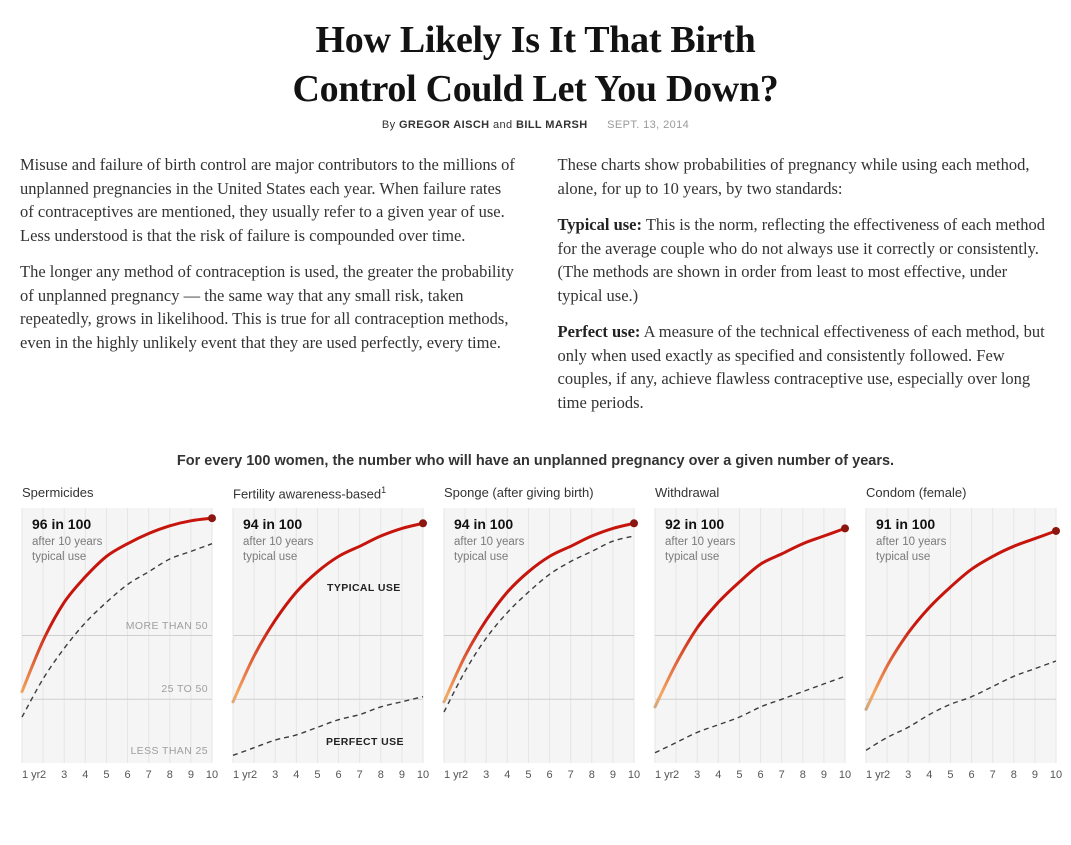  Describe the element at coordinates (117, 494) in the screenshot. I see `chart-title: Spermicides` at that location.